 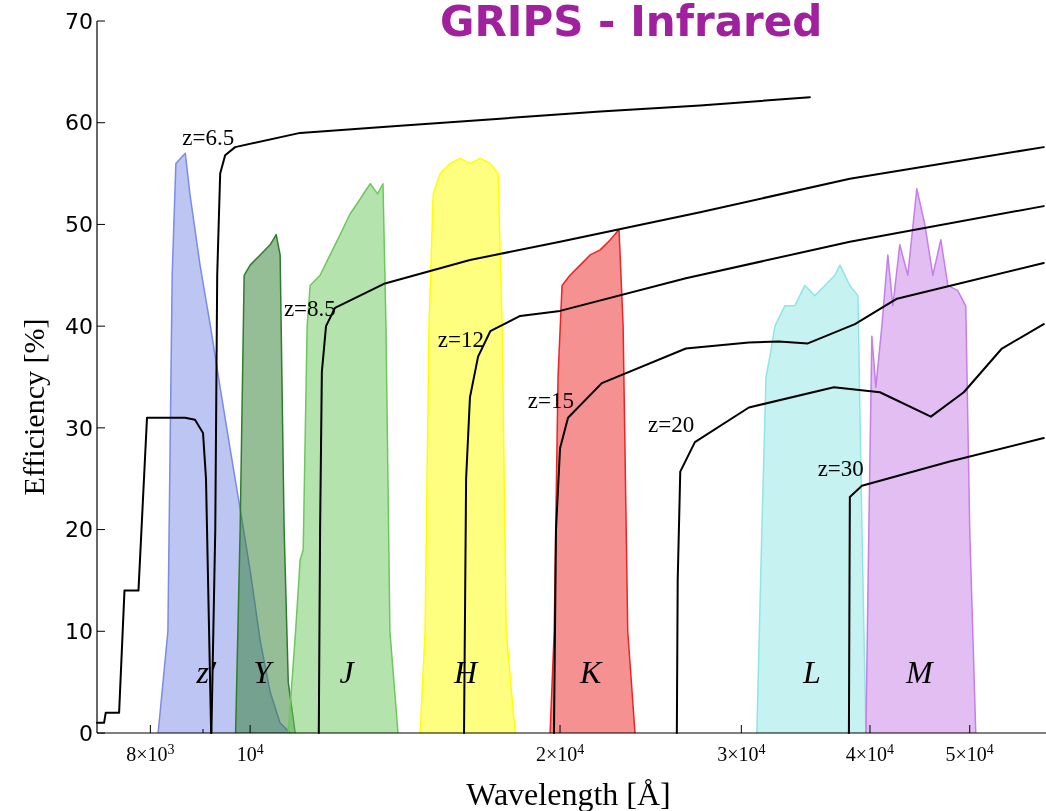 I want to click on y-tick-label: 20, so click(x=79, y=530).